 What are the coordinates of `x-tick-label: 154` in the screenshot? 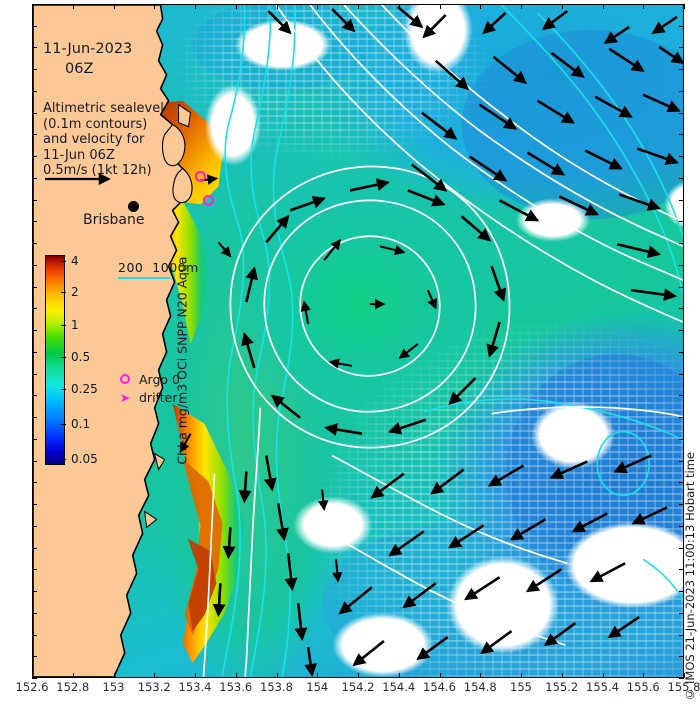 It's located at (317, 687).